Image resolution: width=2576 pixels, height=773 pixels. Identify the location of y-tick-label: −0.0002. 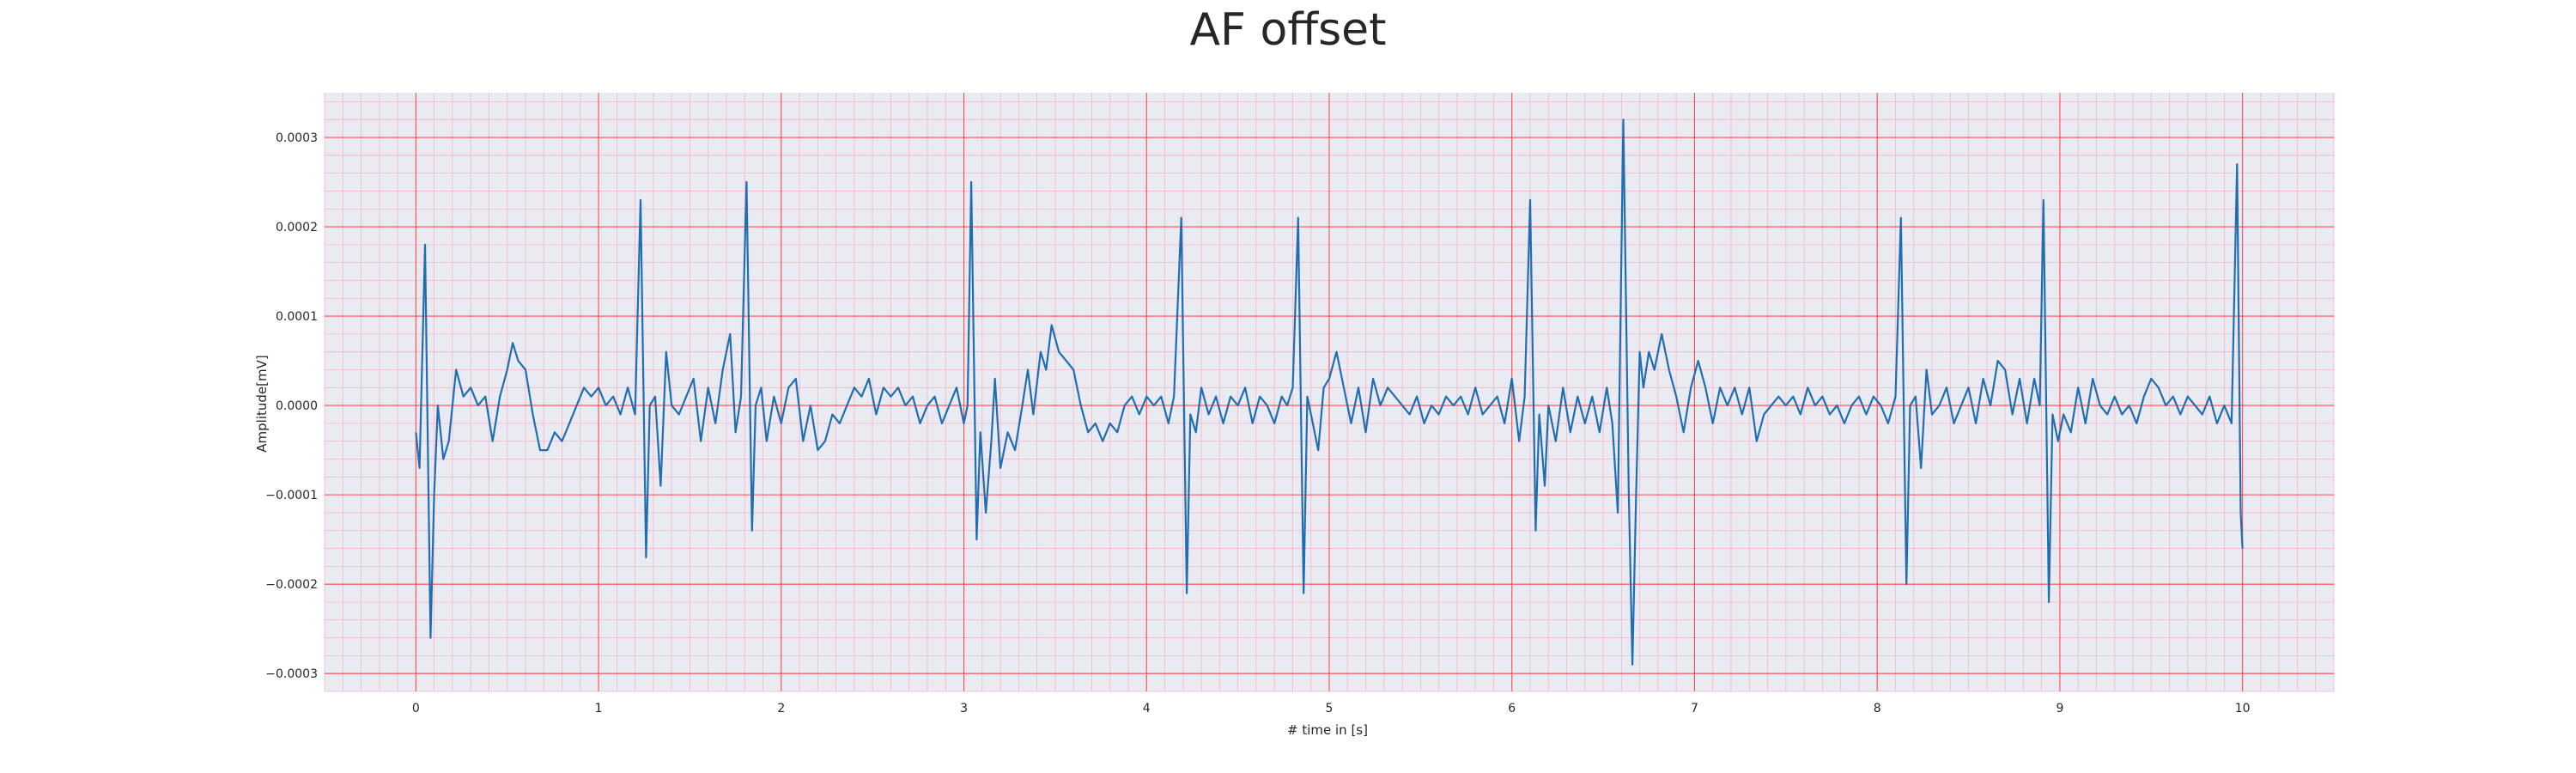
(291, 585).